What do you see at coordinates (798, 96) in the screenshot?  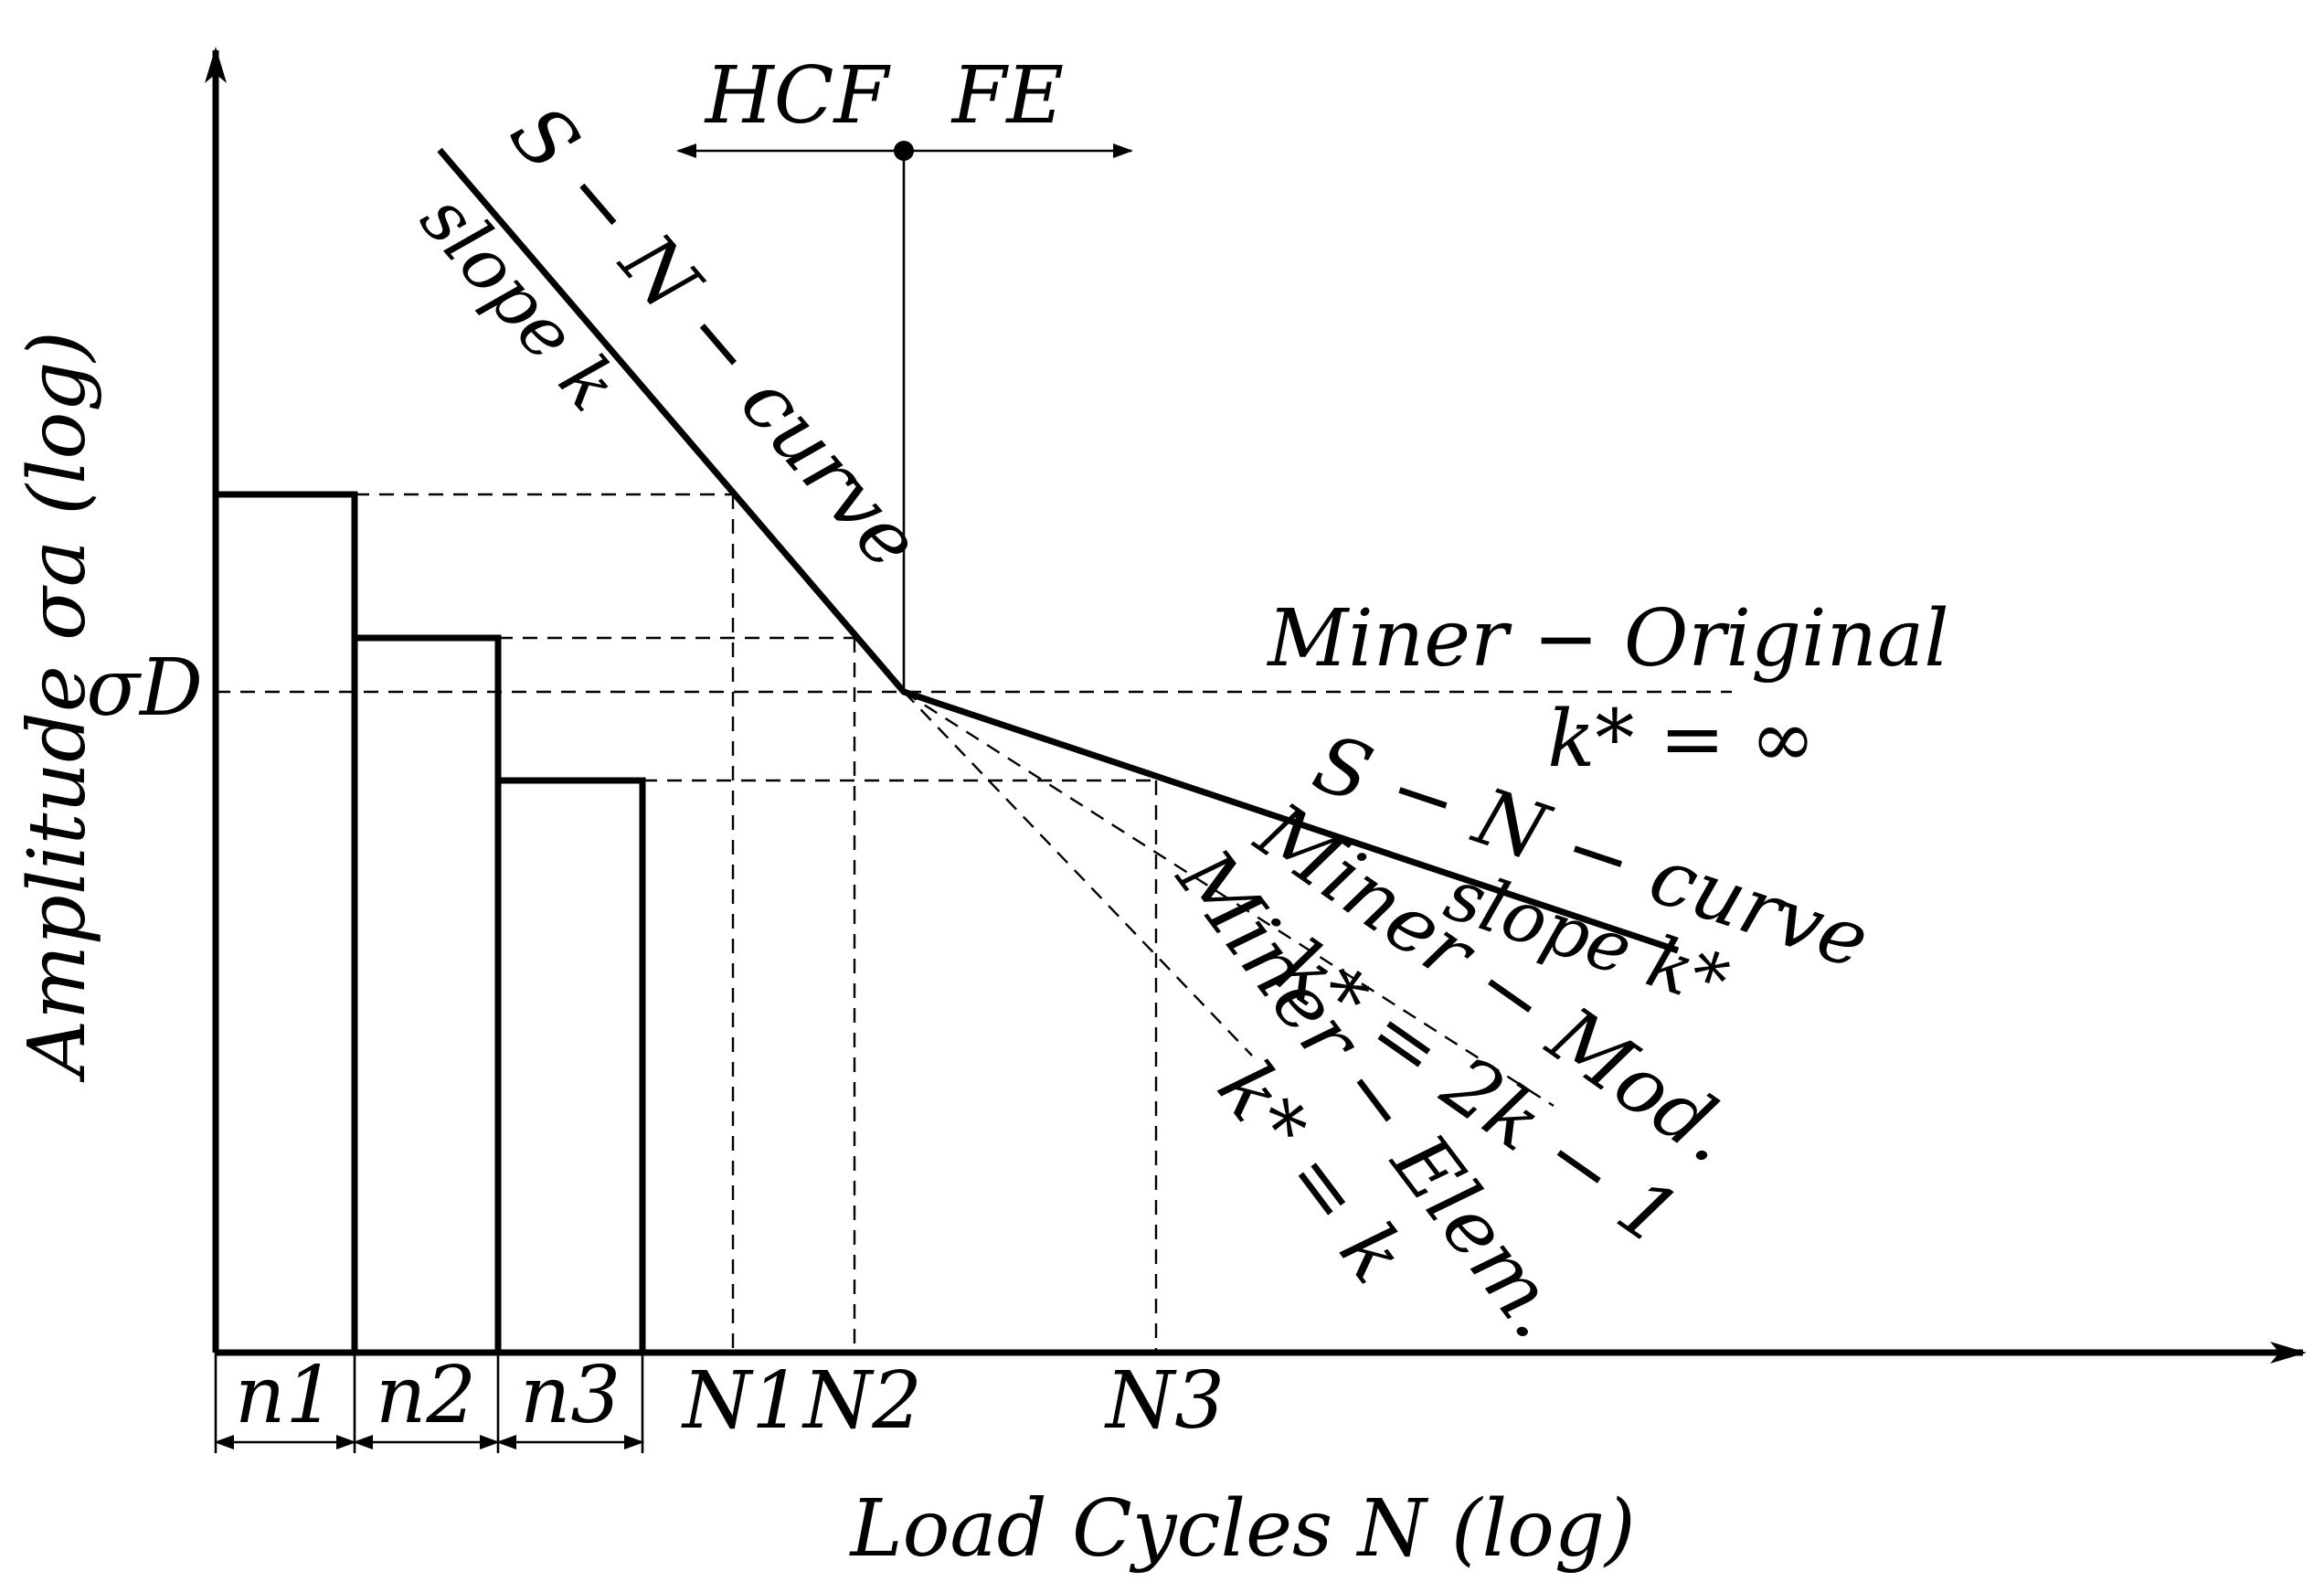 I see `hcf-label: HCF` at bounding box center [798, 96].